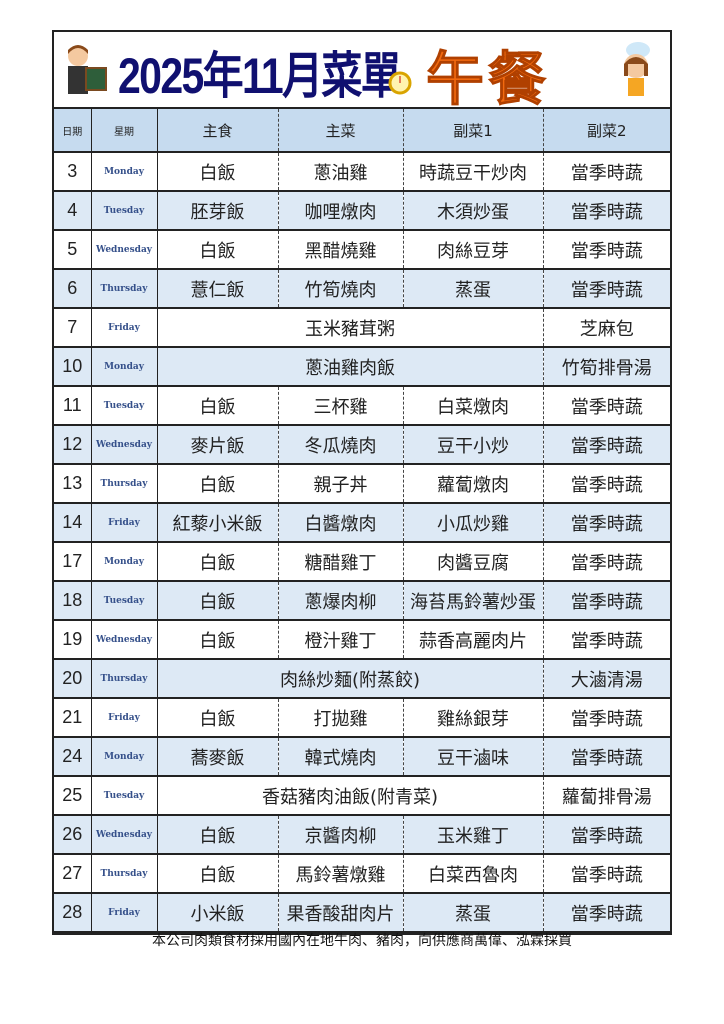 The image size is (724, 1024). Describe the element at coordinates (606, 796) in the screenshot. I see `side-dish-2-cell: 蘿蔔排骨湯` at that location.